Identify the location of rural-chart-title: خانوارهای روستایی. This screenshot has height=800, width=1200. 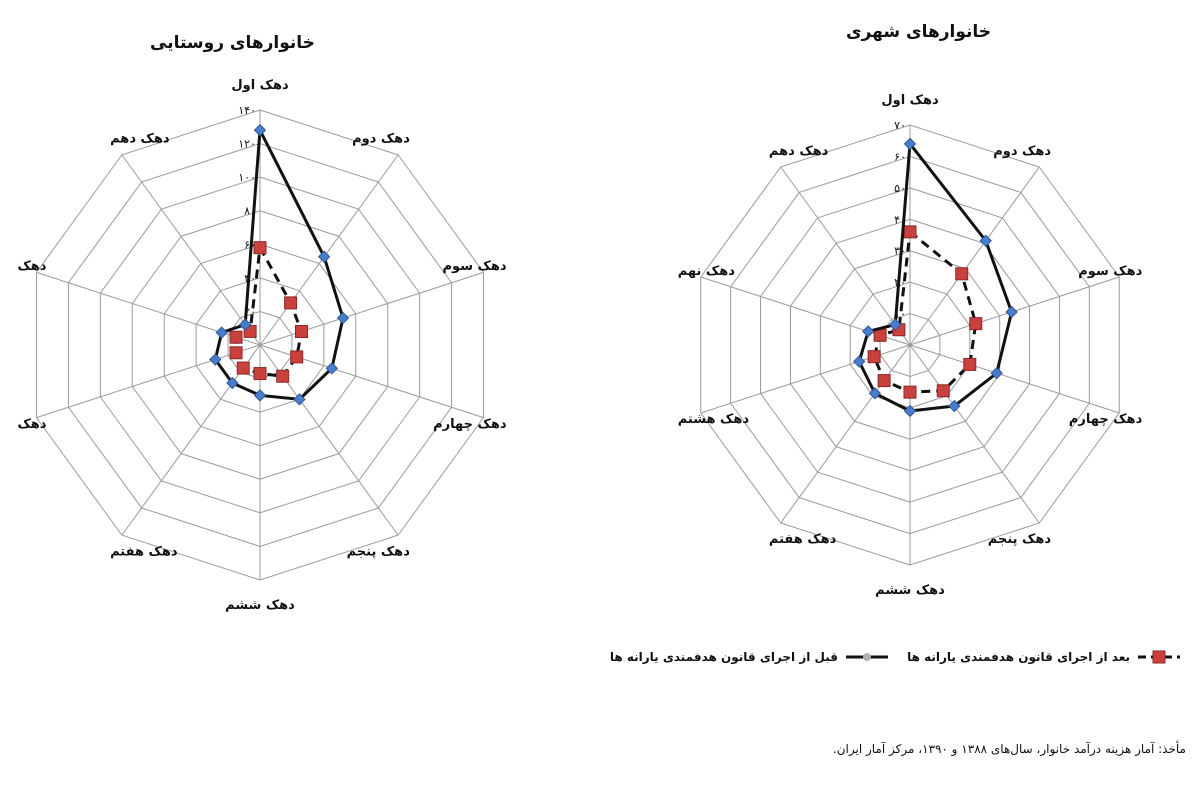
(232, 43).